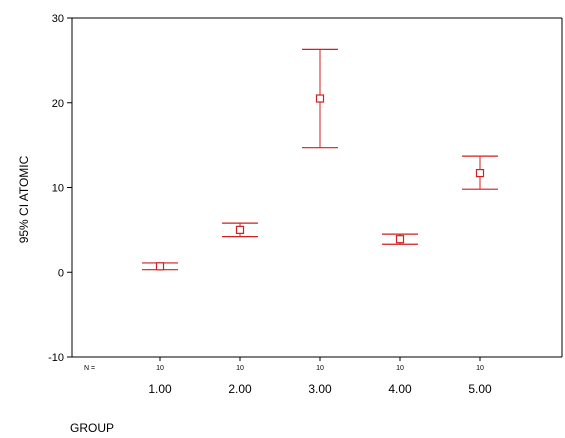 The image size is (565, 438). I want to click on y-axis-title: 95% CI ATOMIC, so click(24, 199).